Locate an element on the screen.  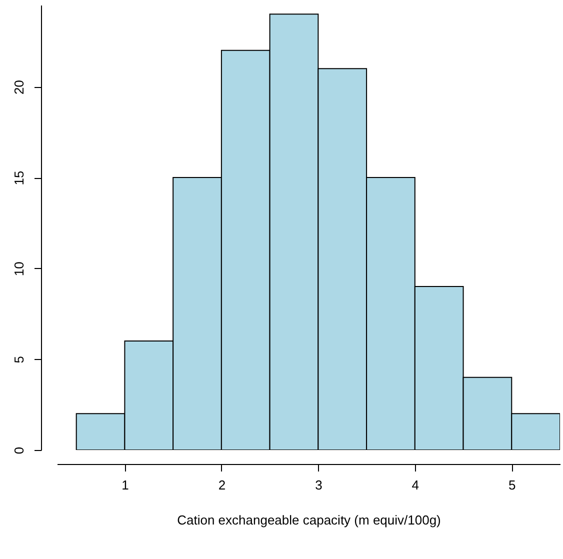
y-tick-label: 20 is located at coordinates (19, 87).